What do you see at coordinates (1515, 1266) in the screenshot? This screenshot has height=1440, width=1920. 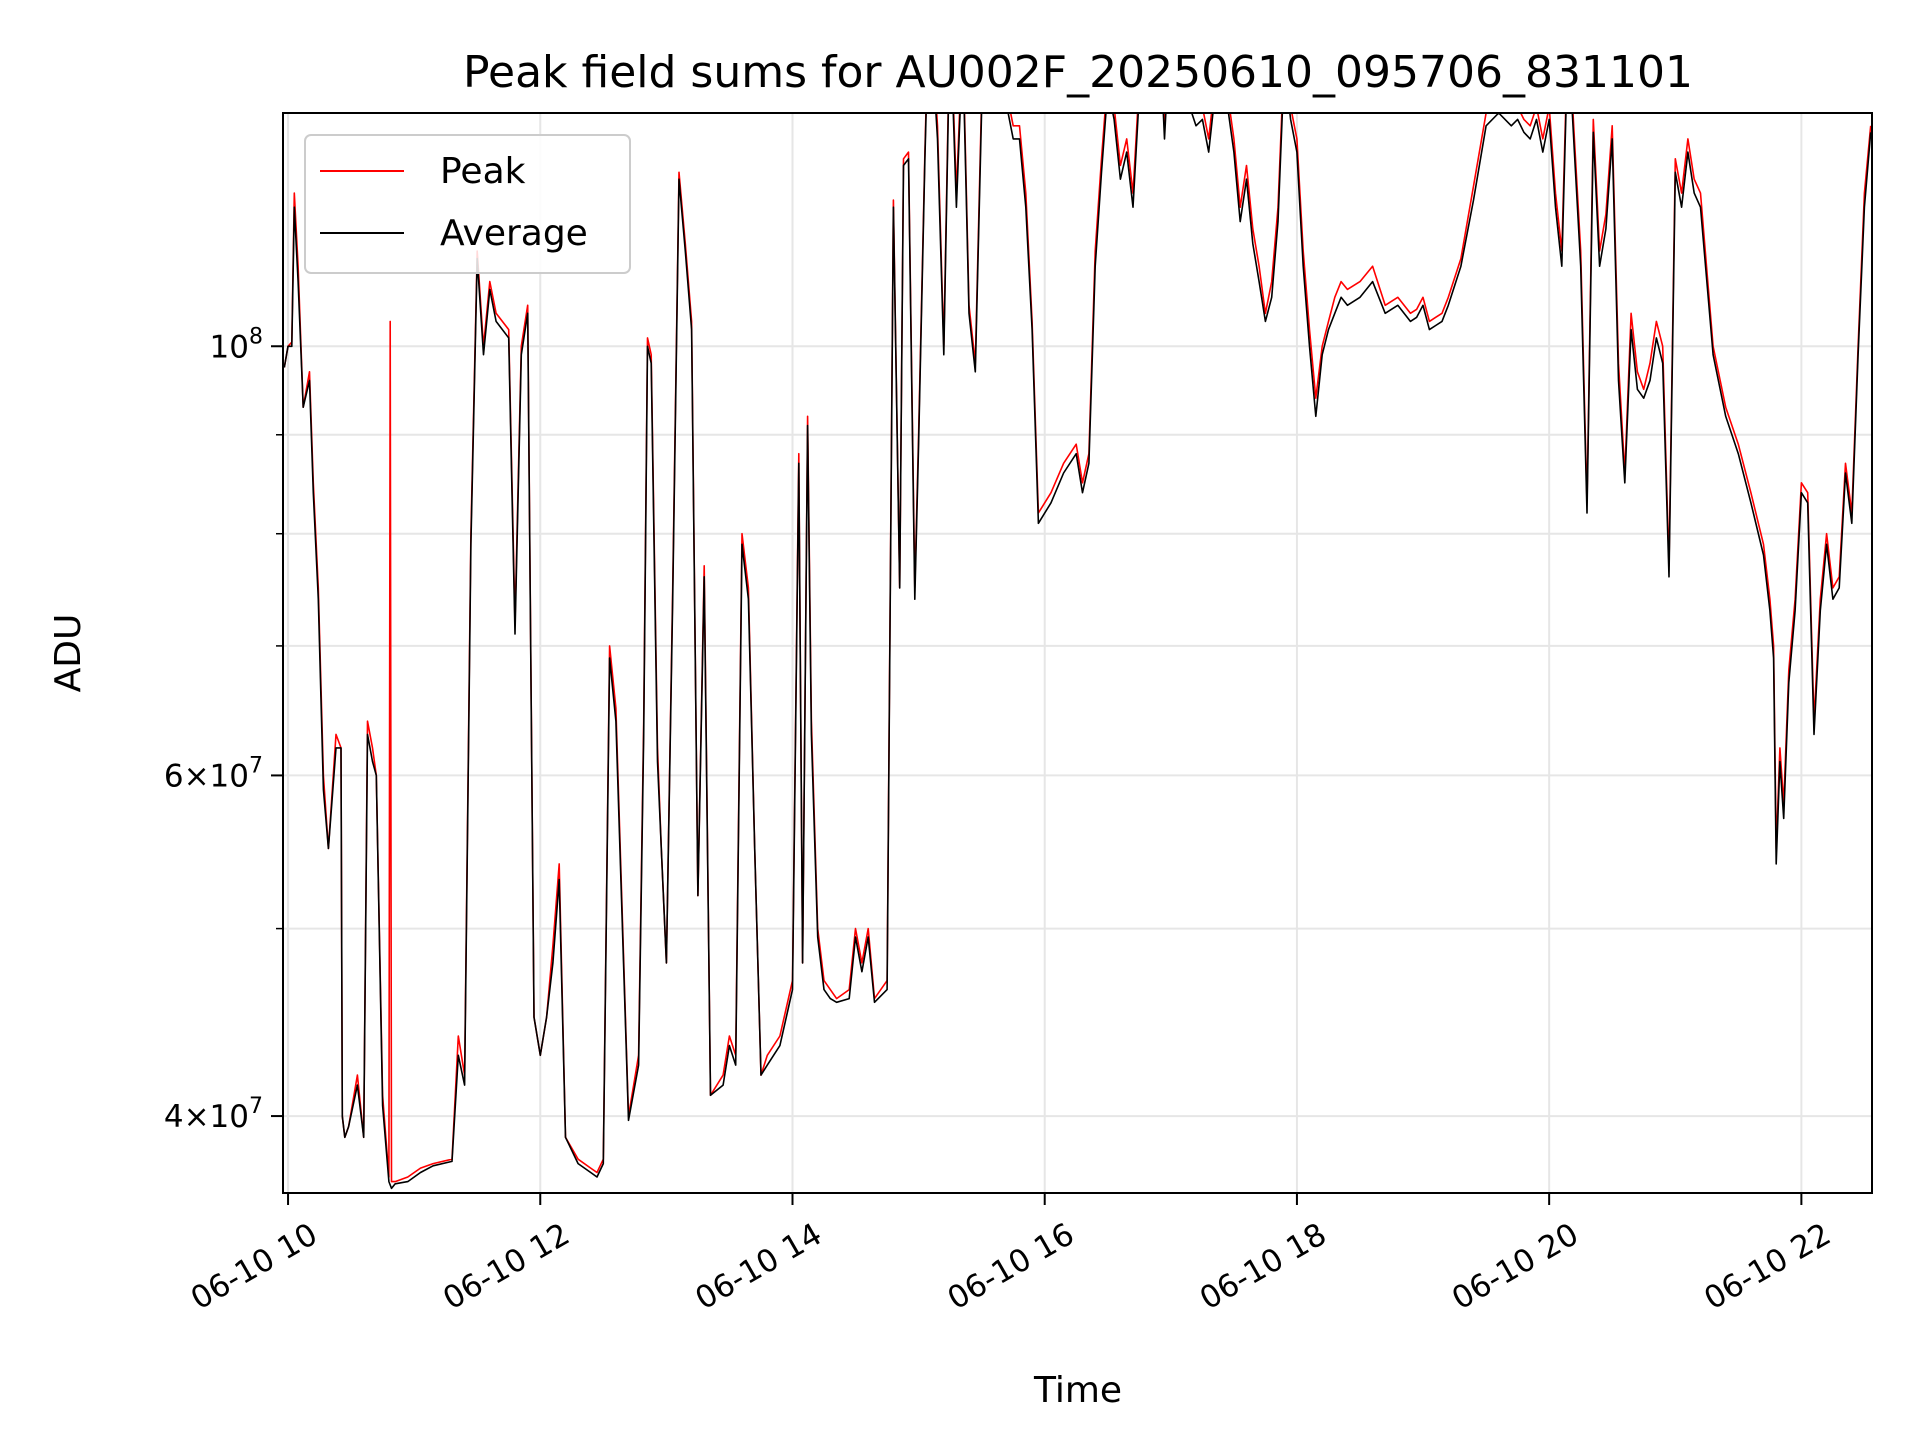 I see `x-tick-label: 06-10 20` at bounding box center [1515, 1266].